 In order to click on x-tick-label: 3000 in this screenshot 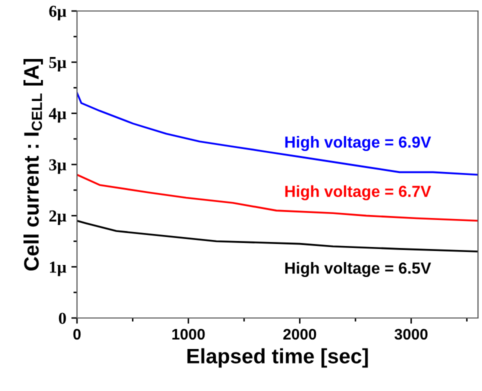, I will do `click(411, 334)`.